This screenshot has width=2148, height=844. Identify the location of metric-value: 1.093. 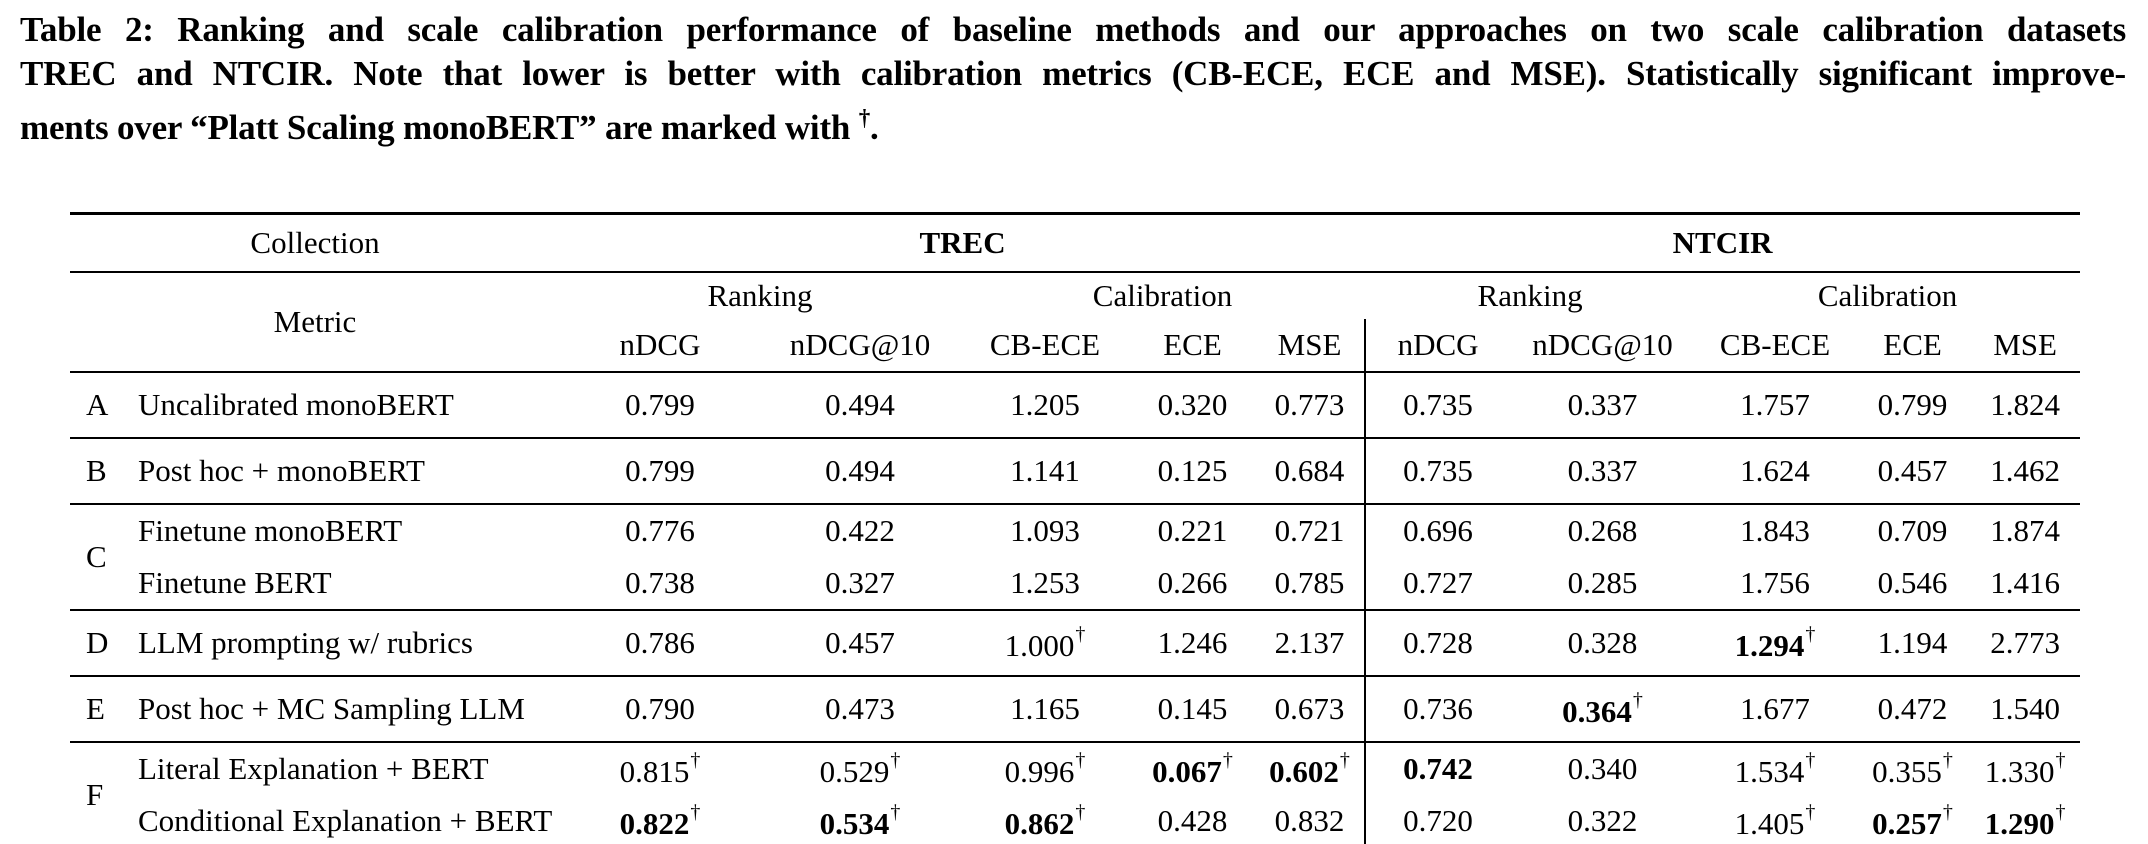
(1045, 530).